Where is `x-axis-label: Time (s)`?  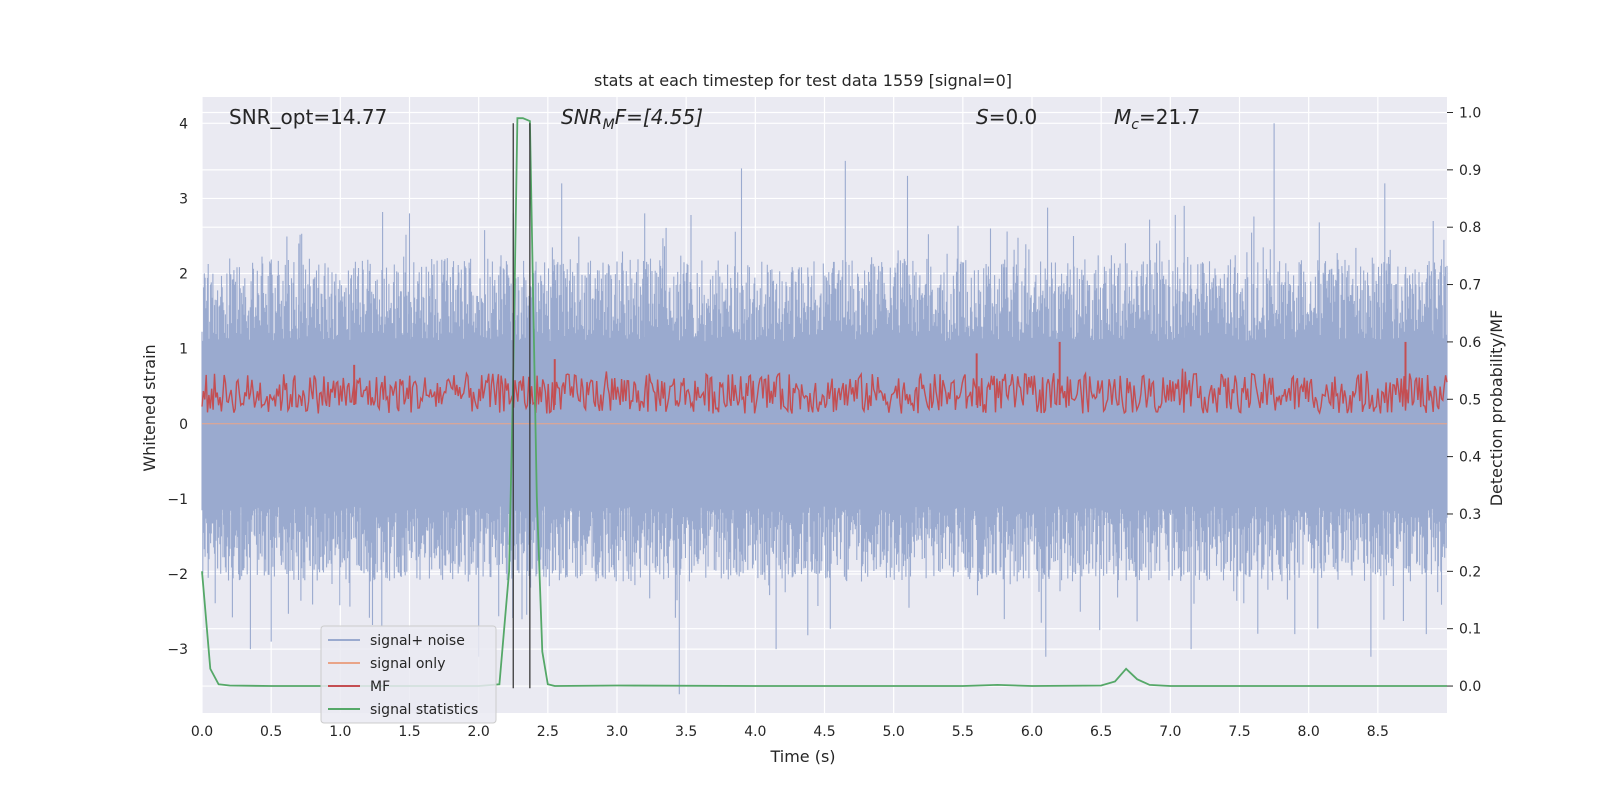 x-axis-label: Time (s) is located at coordinates (802, 756).